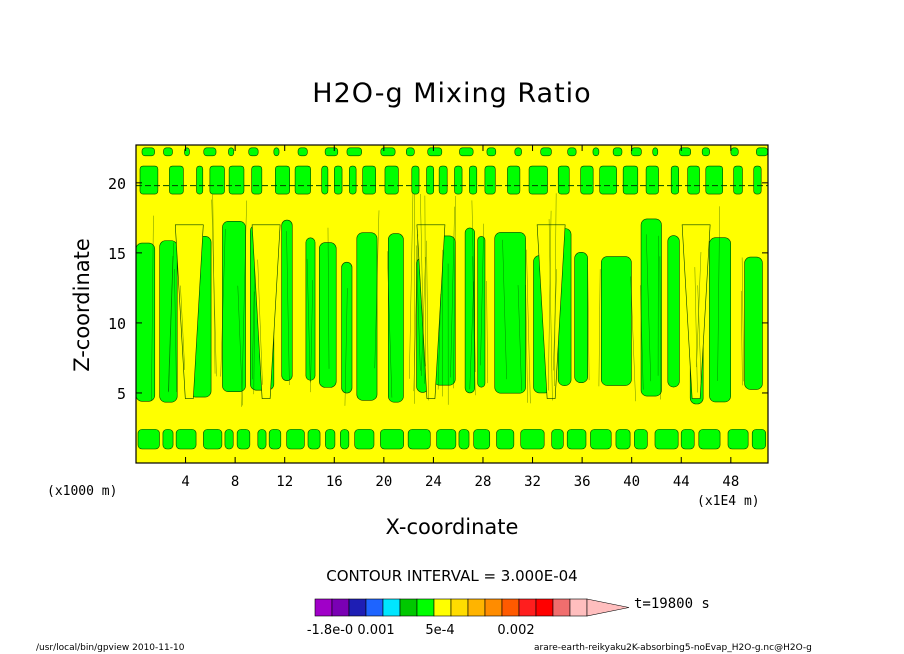  Describe the element at coordinates (439, 630) in the screenshot. I see `colorbar-label: 5e-4` at that location.